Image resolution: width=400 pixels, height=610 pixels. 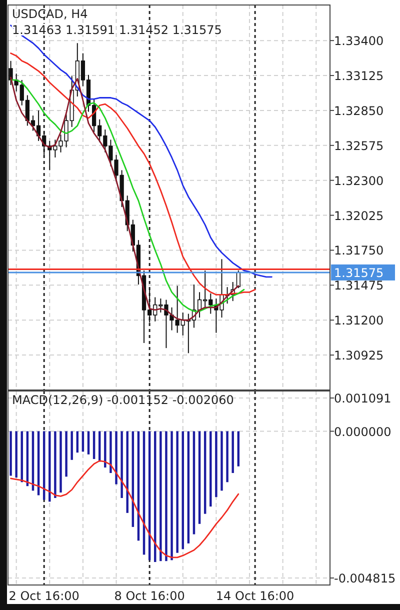 What do you see at coordinates (149, 596) in the screenshot?
I see `x-tick-label: 8 Oct 16:00` at bounding box center [149, 596].